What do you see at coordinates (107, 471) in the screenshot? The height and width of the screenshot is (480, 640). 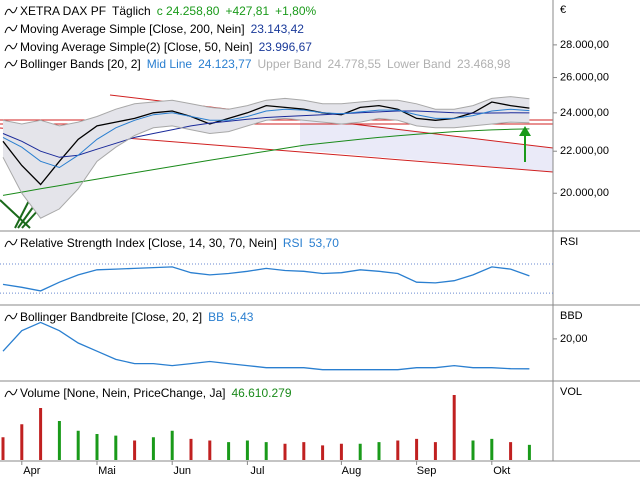 I see `x-tick-label: Mai` at bounding box center [107, 471].